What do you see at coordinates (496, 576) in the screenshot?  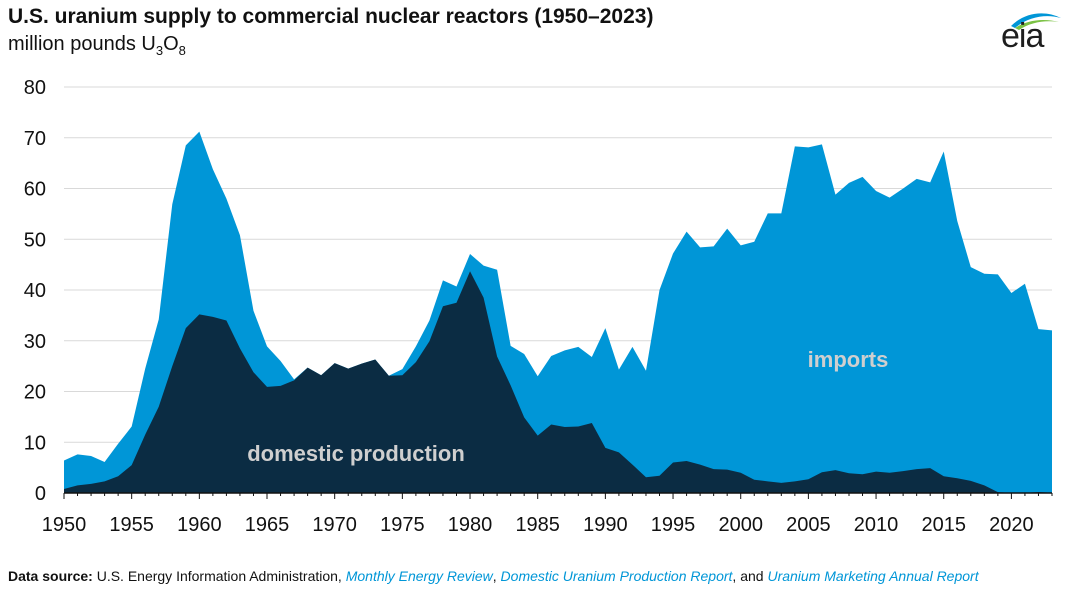 I see `source-text-2: ,` at bounding box center [496, 576].